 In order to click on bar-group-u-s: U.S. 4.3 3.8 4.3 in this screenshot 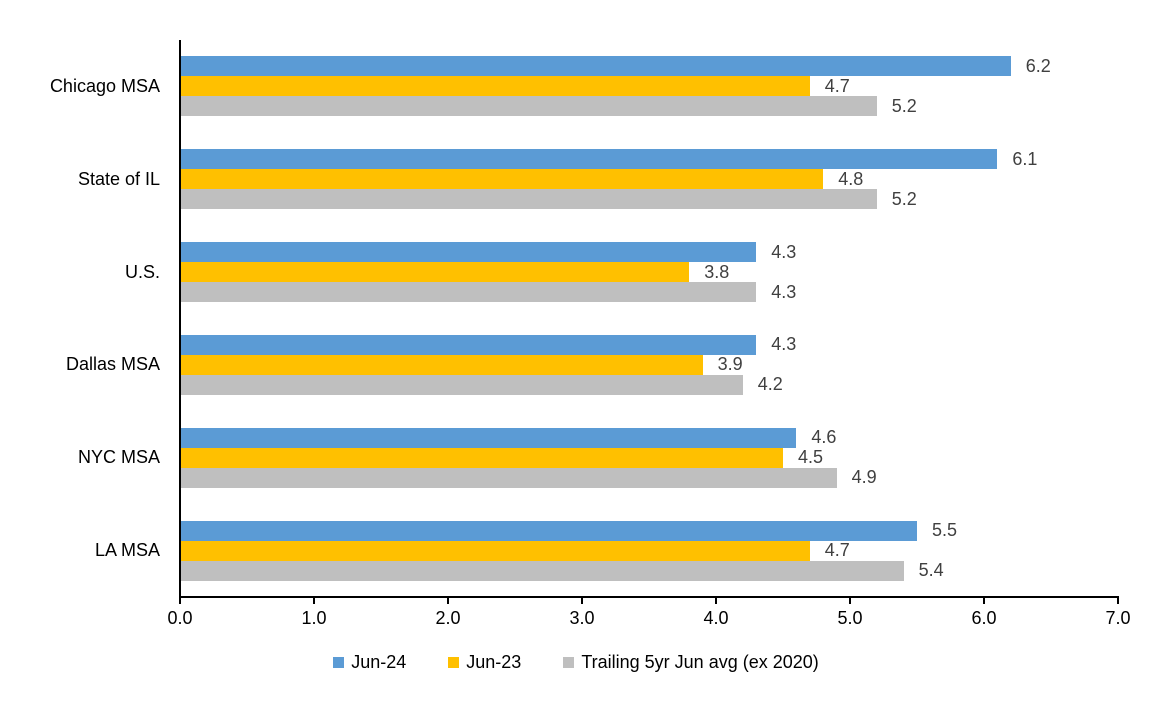, I will do `click(621, 272)`.